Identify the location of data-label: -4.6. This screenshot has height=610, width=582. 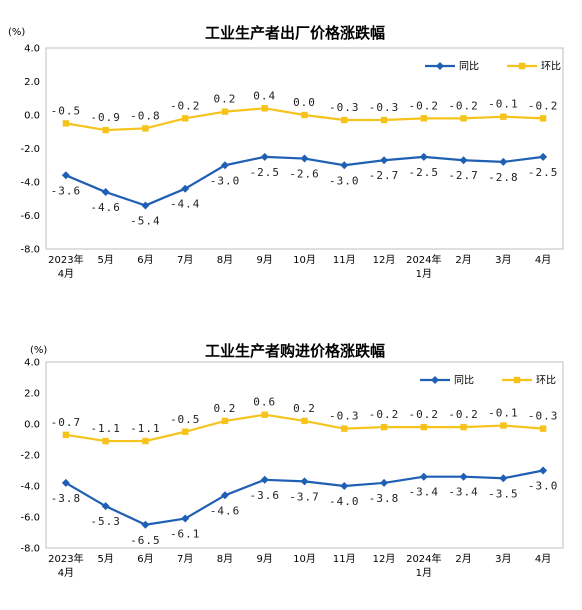
(225, 510).